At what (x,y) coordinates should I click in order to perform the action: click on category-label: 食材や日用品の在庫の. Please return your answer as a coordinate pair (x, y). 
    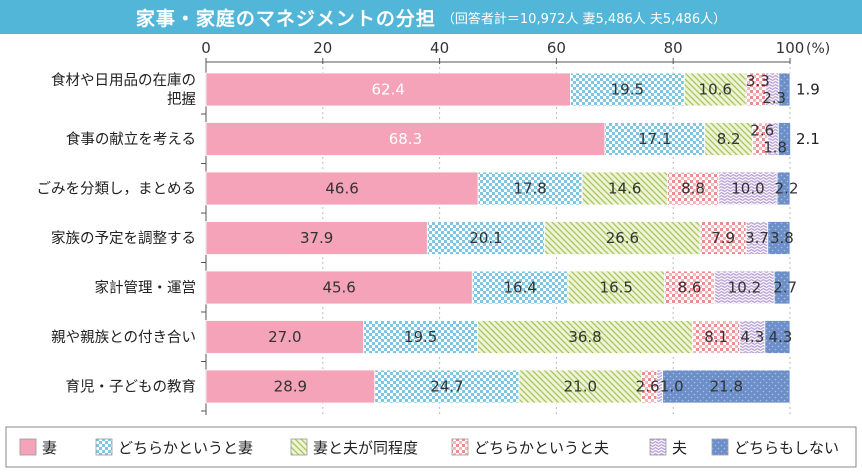
    Looking at the image, I should click on (123, 80).